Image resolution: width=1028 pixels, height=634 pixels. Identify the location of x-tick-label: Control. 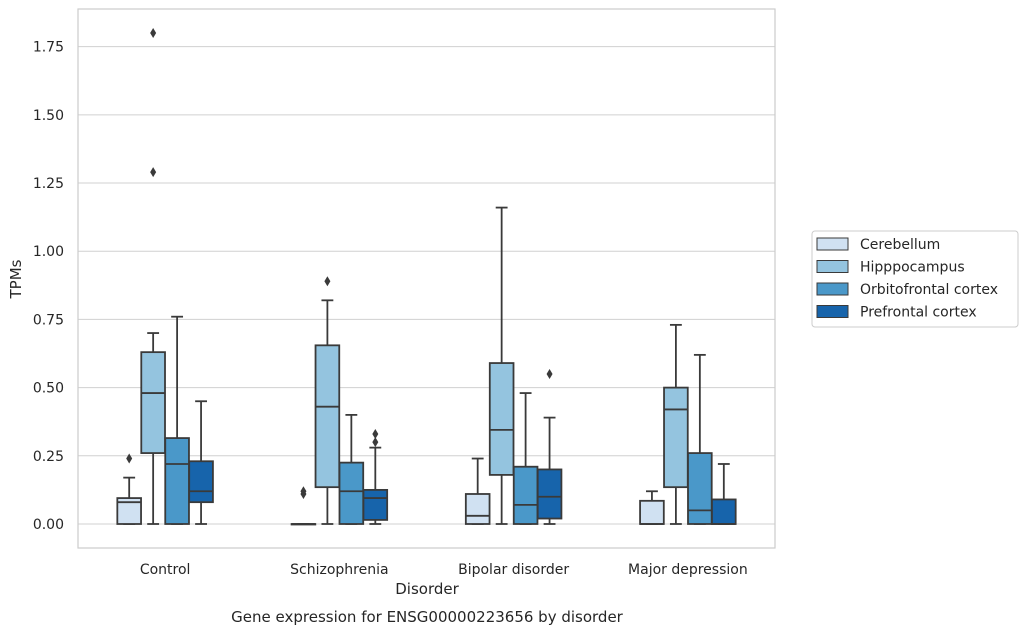
(165, 570).